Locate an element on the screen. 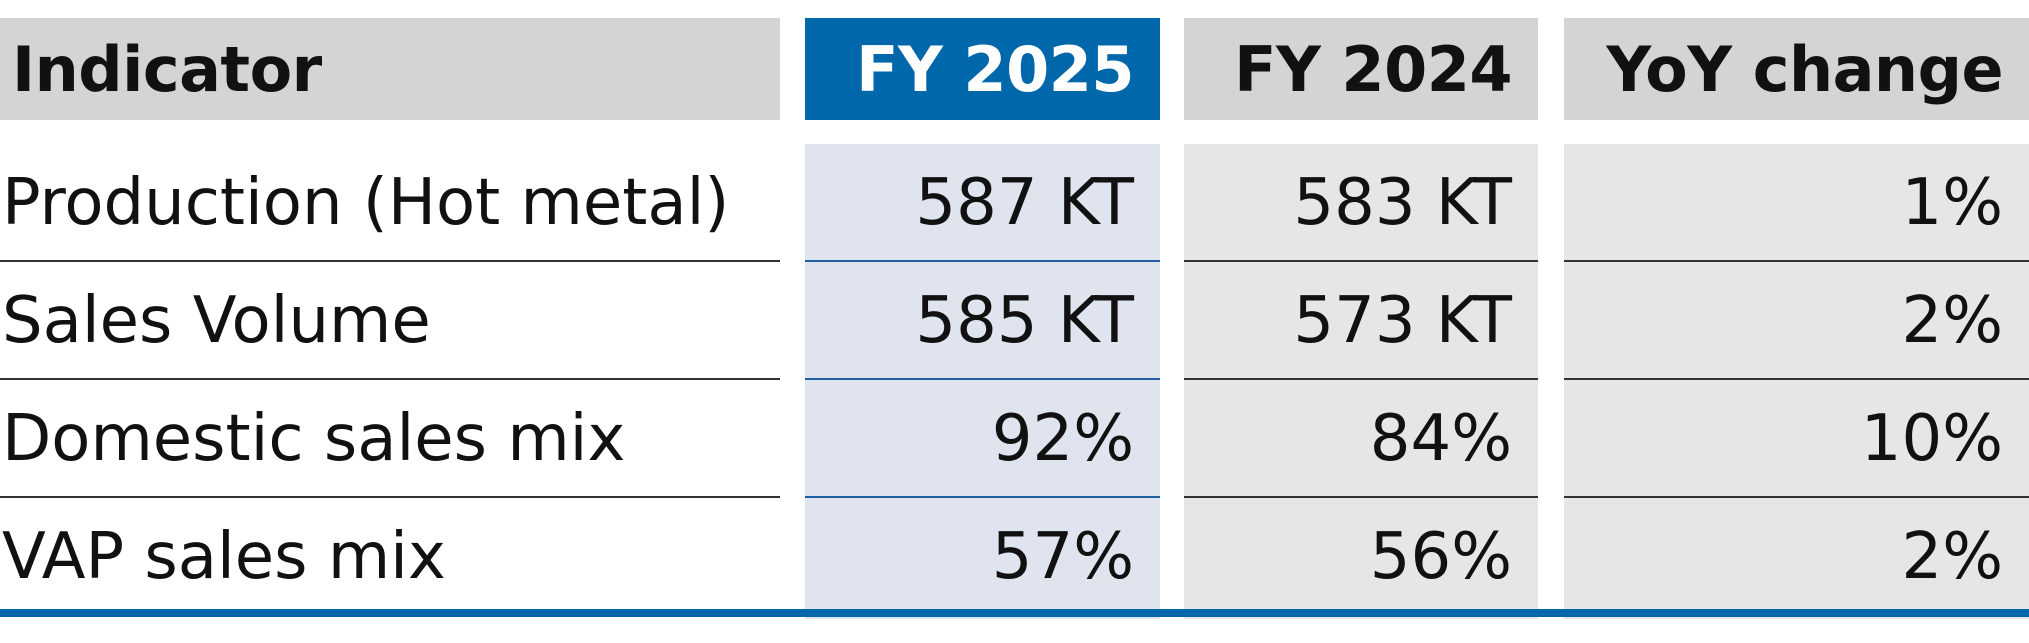  row-2-fy2024: 573 KT is located at coordinates (1402, 320).